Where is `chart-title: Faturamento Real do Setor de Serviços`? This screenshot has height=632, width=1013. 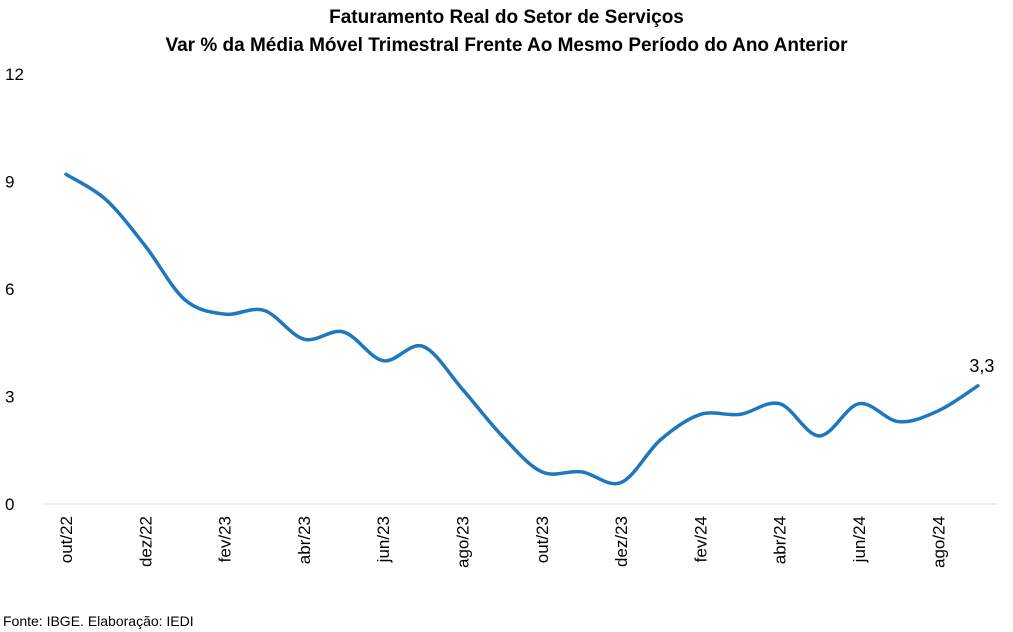
chart-title: Faturamento Real do Setor de Serviços is located at coordinates (506, 17).